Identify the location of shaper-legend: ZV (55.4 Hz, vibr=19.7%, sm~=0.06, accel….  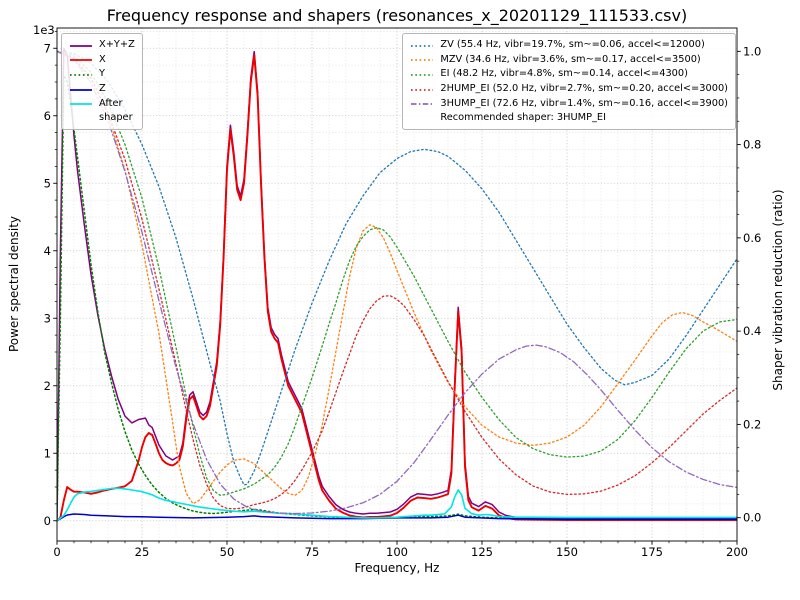
(569, 82).